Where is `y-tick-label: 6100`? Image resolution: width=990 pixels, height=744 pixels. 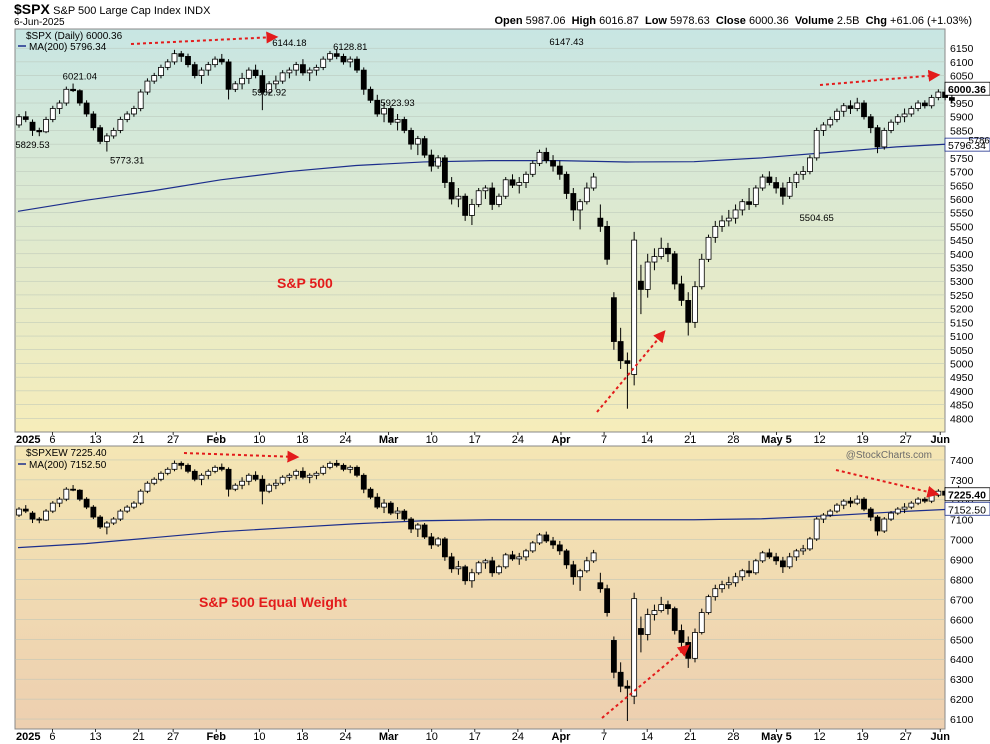
y-tick-label: 6100 is located at coordinates (962, 63).